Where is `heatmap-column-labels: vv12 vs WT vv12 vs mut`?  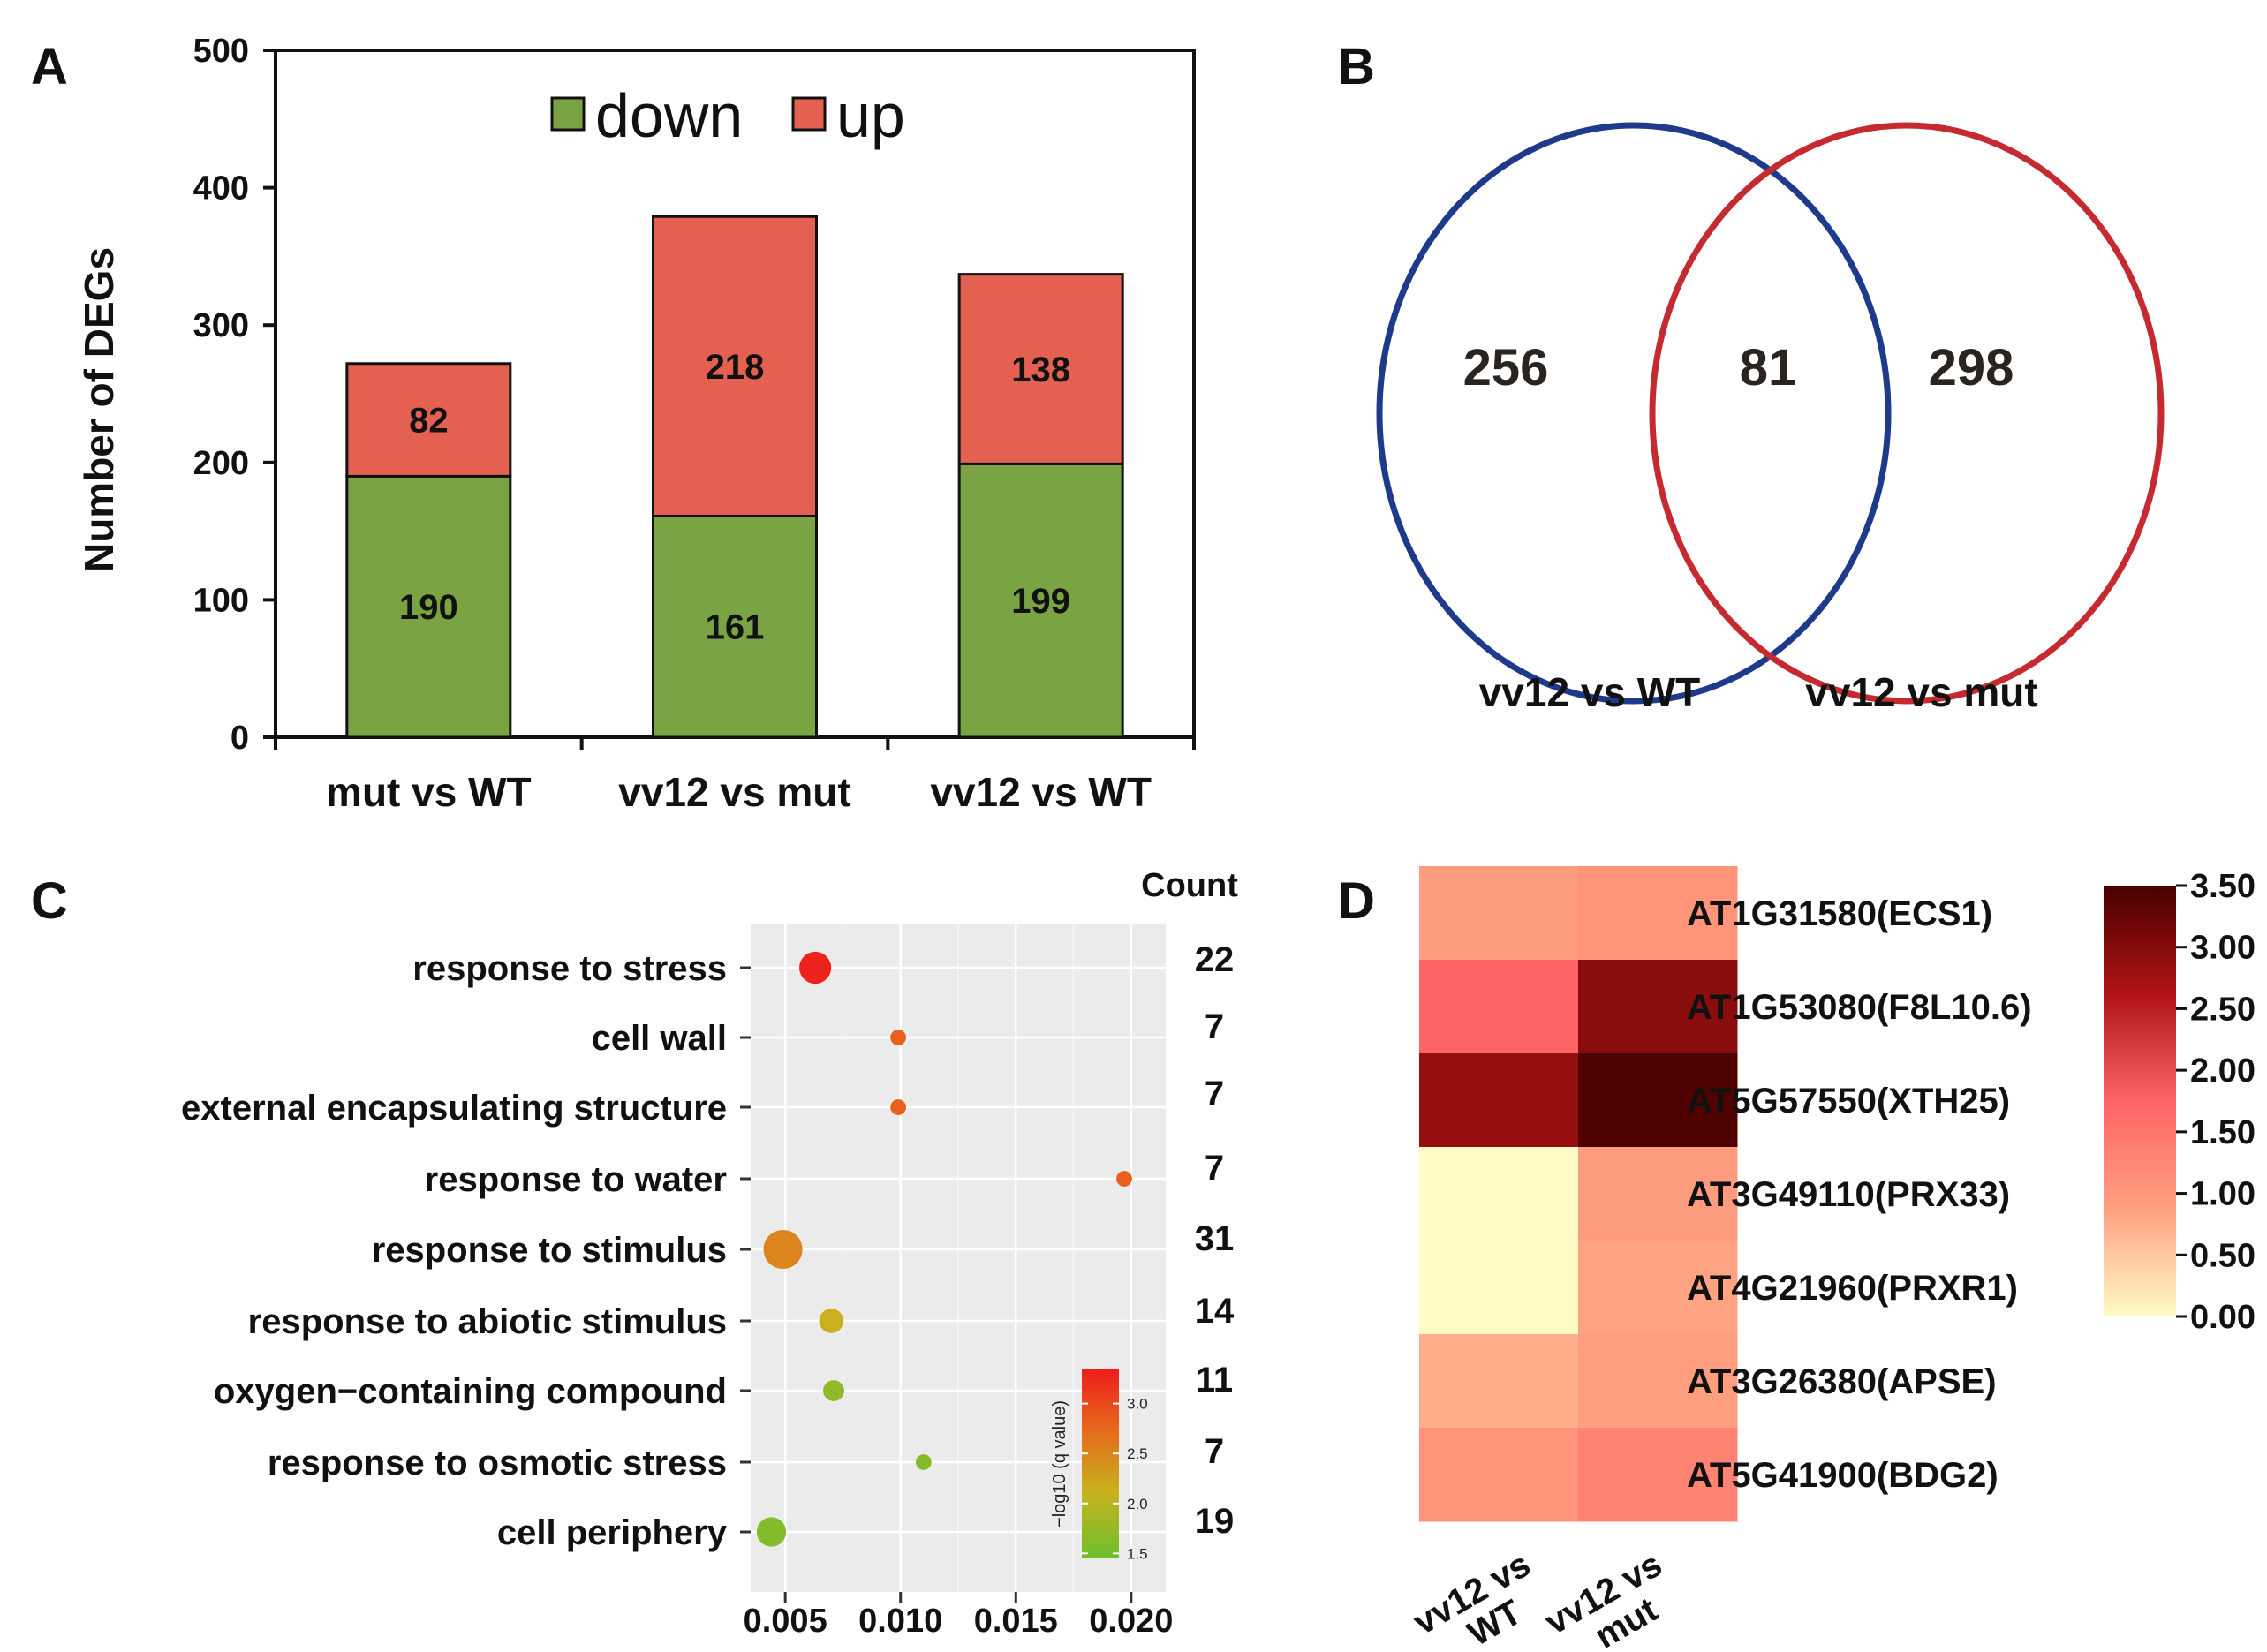
heatmap-column-labels: vv12 vs WT vv12 vs mut is located at coordinates (1552, 1596).